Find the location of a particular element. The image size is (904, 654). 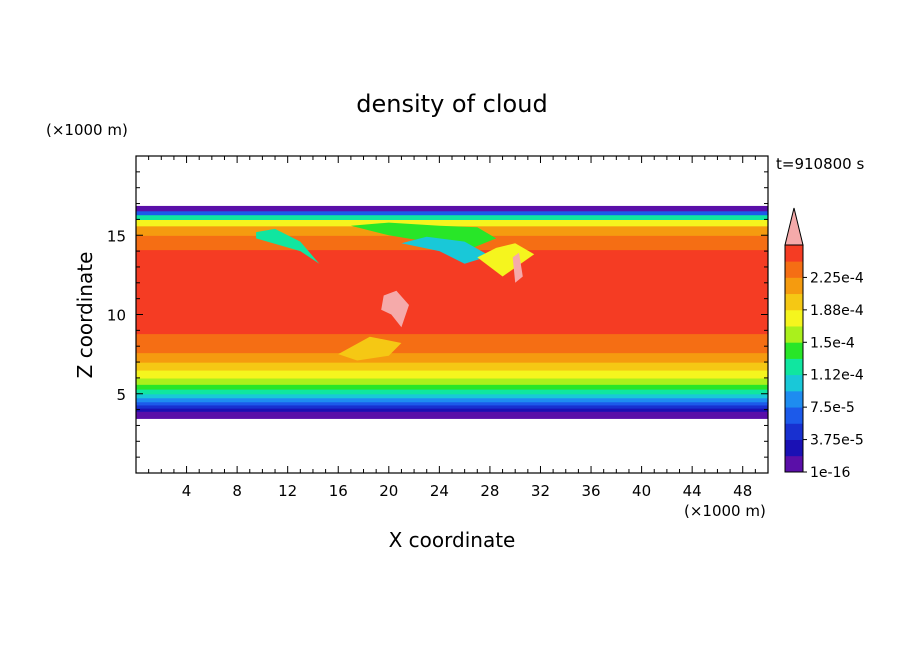

contour-features is located at coordinates (395, 291).